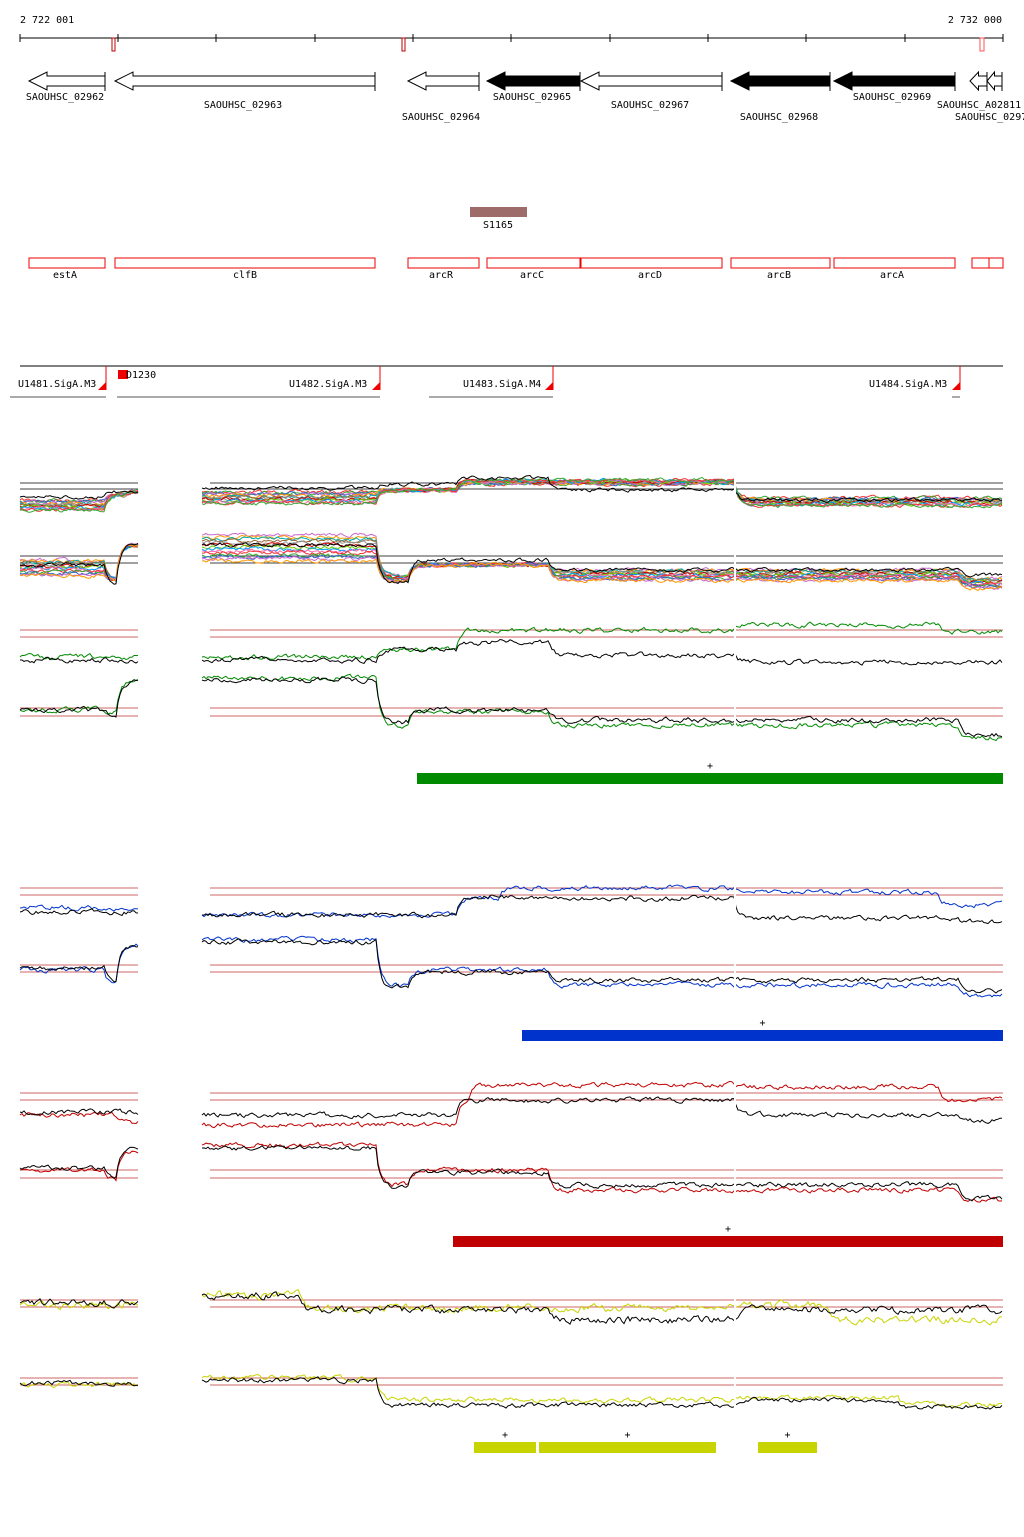 The height and width of the screenshot is (1537, 1024). I want to click on tu-label: U1481.SigA.M3, so click(57, 384).